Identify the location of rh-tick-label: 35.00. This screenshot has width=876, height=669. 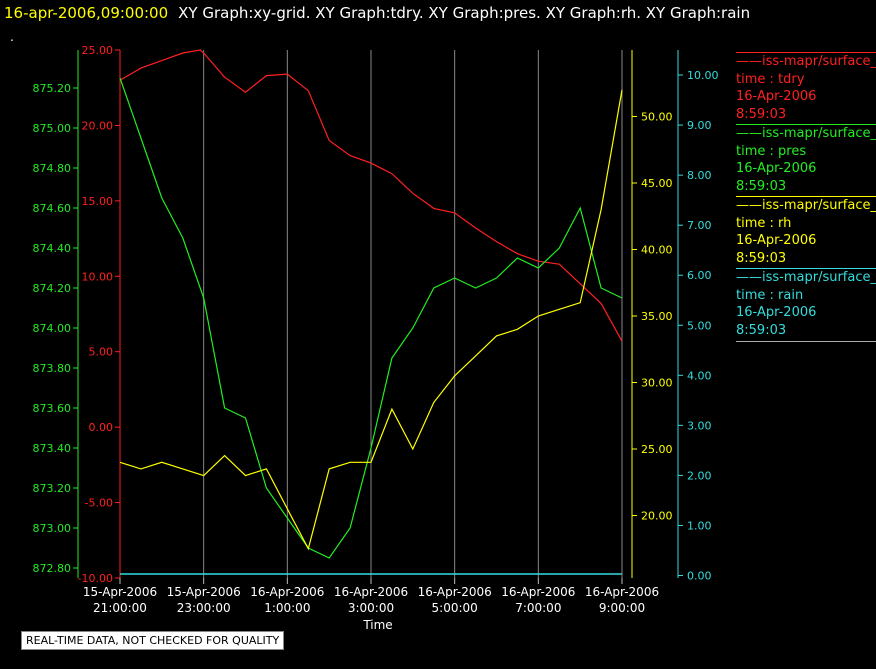
(657, 316).